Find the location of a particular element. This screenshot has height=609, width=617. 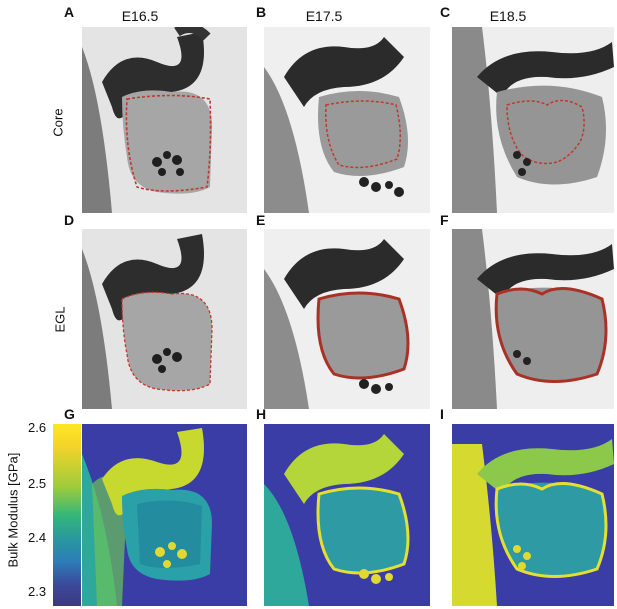

panel-letter-e: E is located at coordinates (261, 220).